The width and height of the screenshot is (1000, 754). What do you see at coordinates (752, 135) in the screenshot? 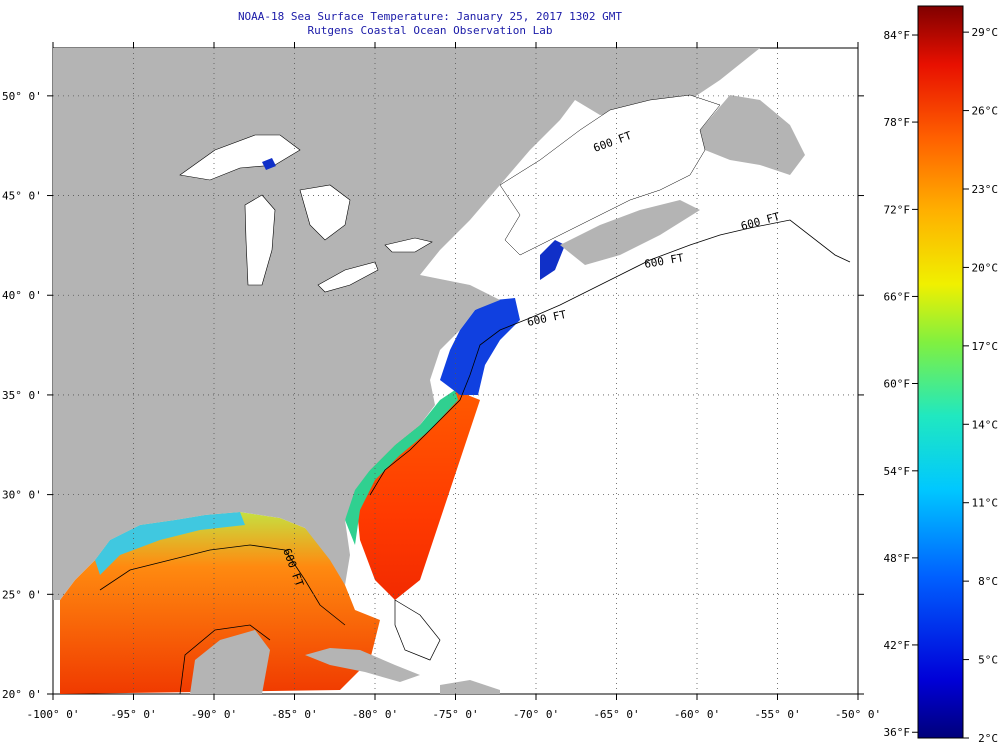
I see `land-newfoundland` at bounding box center [752, 135].